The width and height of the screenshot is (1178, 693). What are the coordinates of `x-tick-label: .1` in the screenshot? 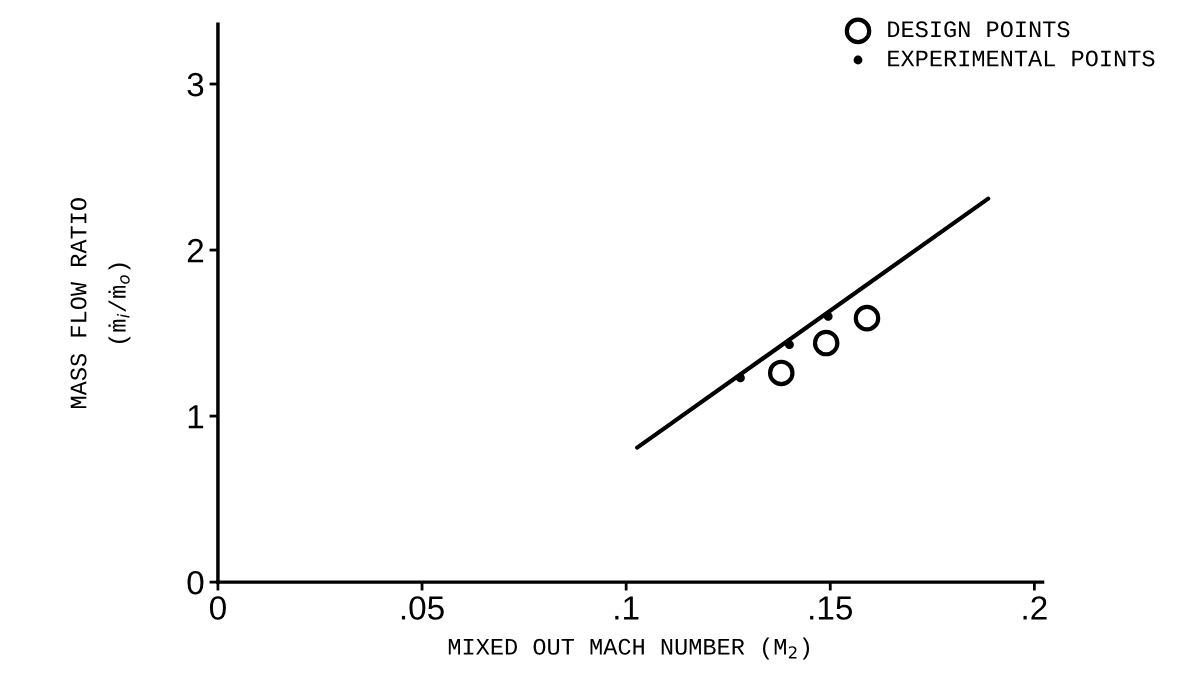 It's located at (627, 608).